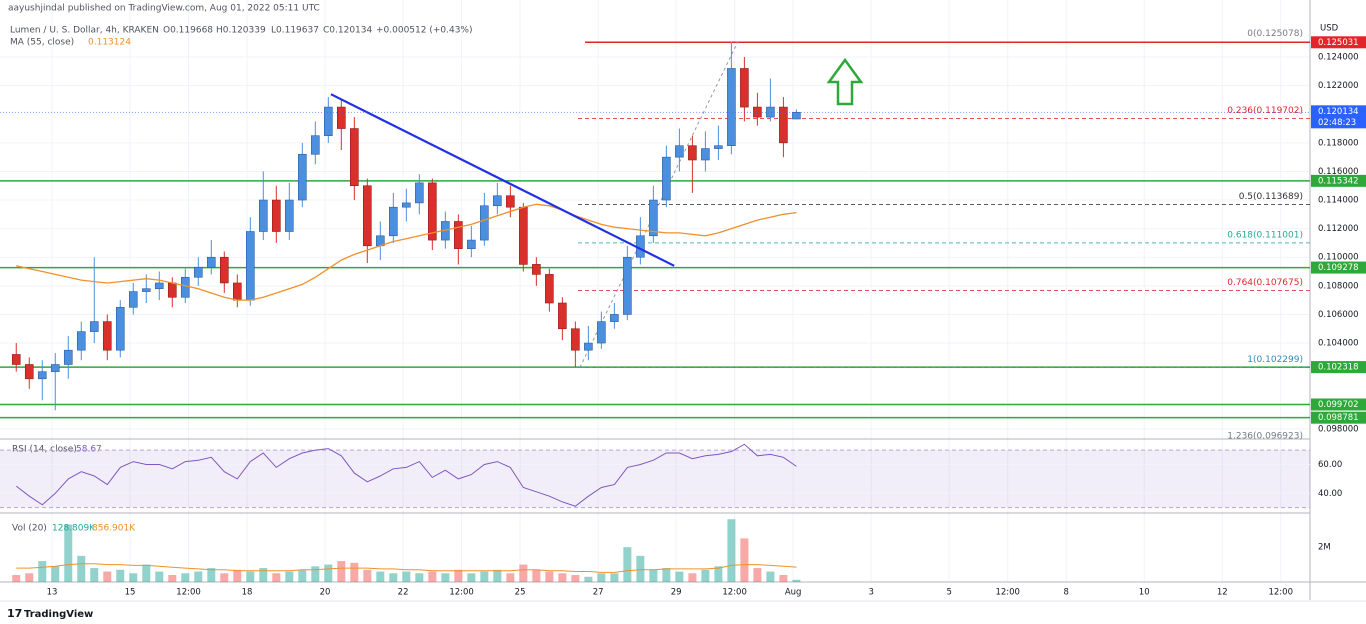 The width and height of the screenshot is (1366, 624). Describe the element at coordinates (793, 593) in the screenshot. I see `x-tick-label: Aug` at that location.